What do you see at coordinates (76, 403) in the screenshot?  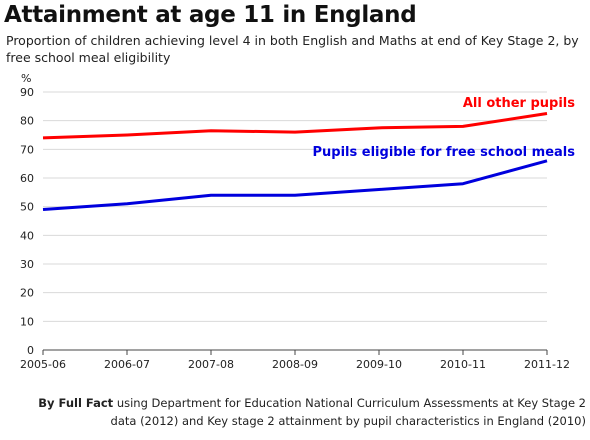 I see `source-author: By Full Fact` at bounding box center [76, 403].